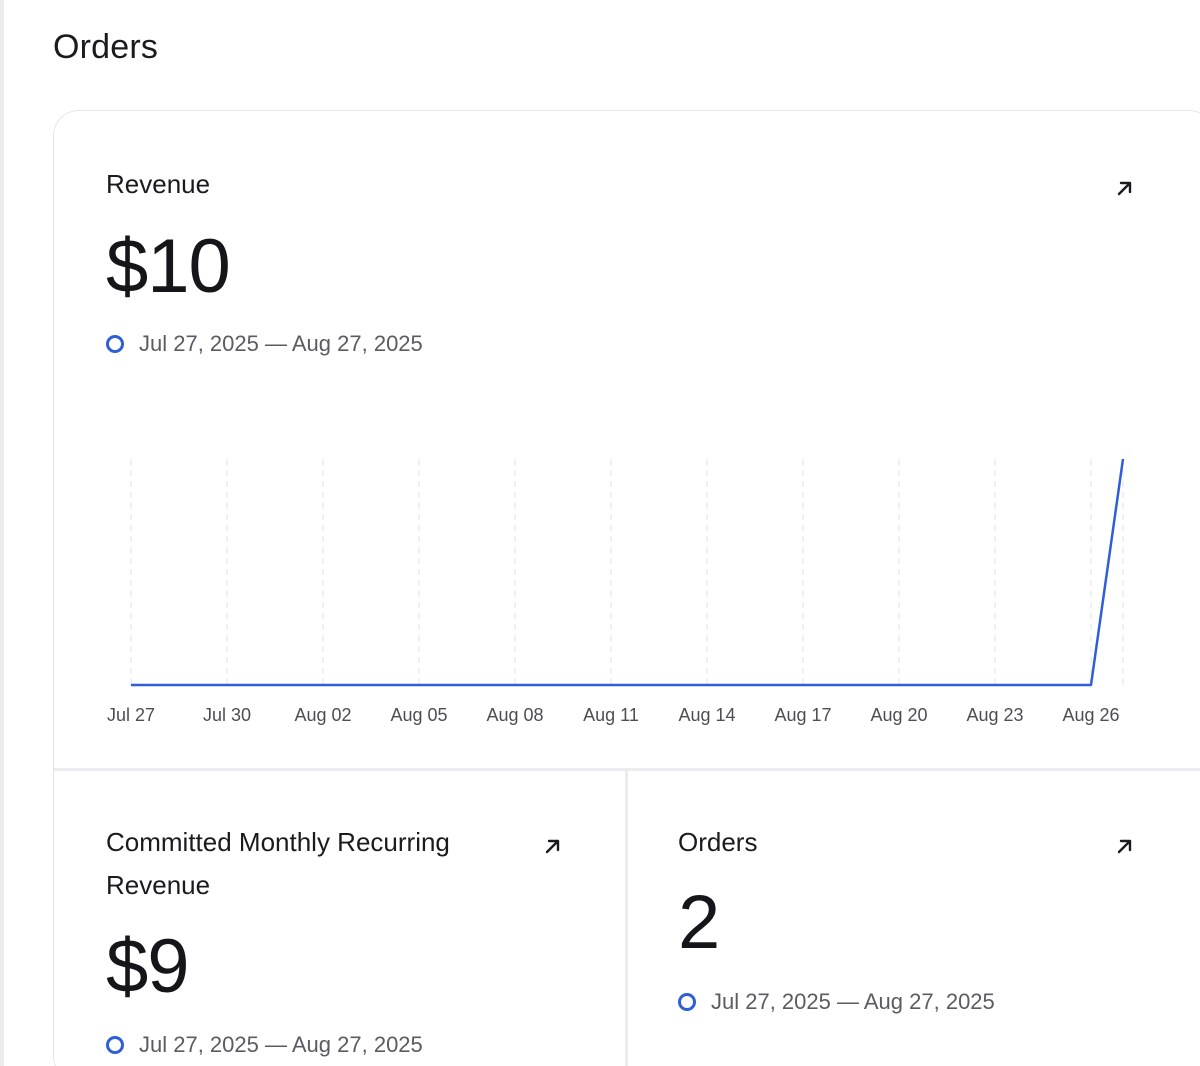 This screenshot has width=1200, height=1066. I want to click on cmrr-title-line: Revenue, so click(158, 885).